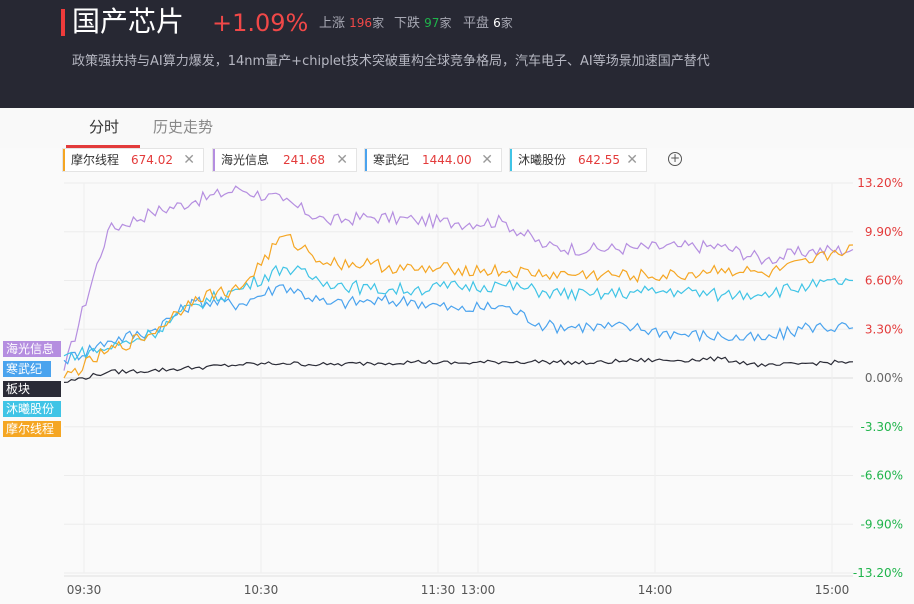 The width and height of the screenshot is (914, 604). What do you see at coordinates (438, 590) in the screenshot?
I see `x-tick-label: 11:30` at bounding box center [438, 590].